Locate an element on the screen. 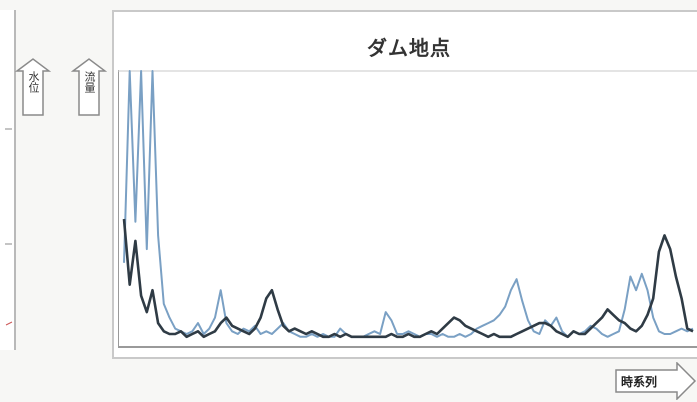 This screenshot has height=402, width=697. right-arrow-icon is located at coordinates (656, 381).